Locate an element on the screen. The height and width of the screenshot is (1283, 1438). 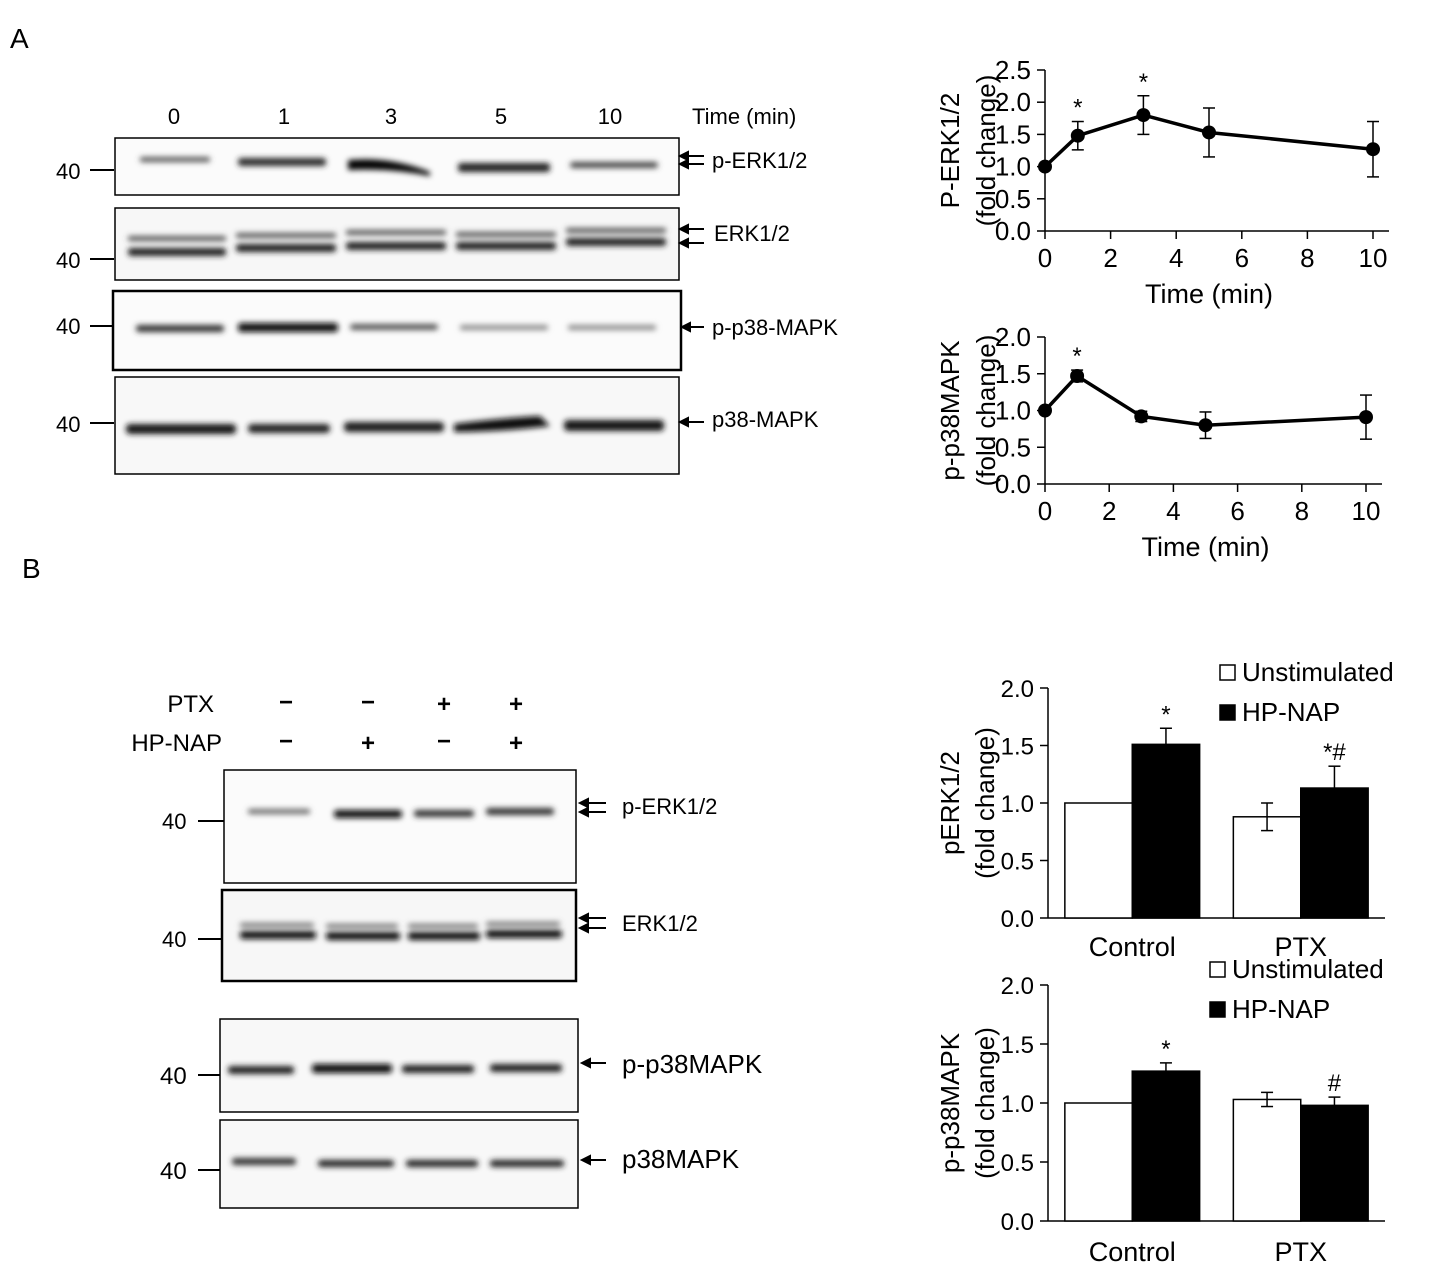
x-tick-label: 4 is located at coordinates (1173, 511).